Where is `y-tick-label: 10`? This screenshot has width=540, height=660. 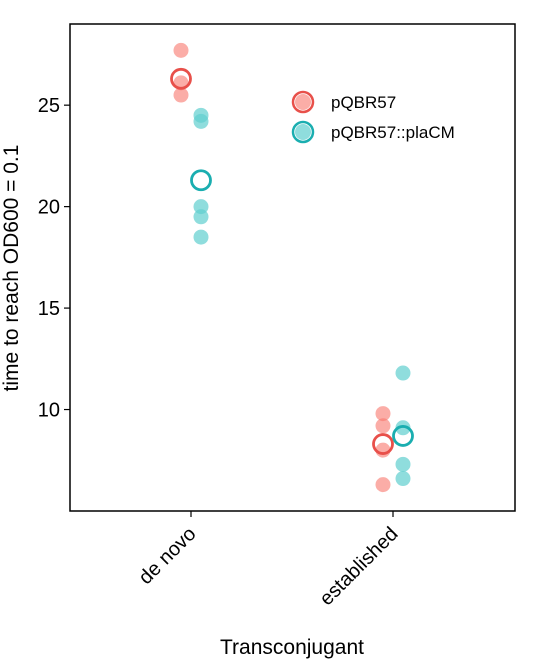 y-tick-label: 10 is located at coordinates (49, 411).